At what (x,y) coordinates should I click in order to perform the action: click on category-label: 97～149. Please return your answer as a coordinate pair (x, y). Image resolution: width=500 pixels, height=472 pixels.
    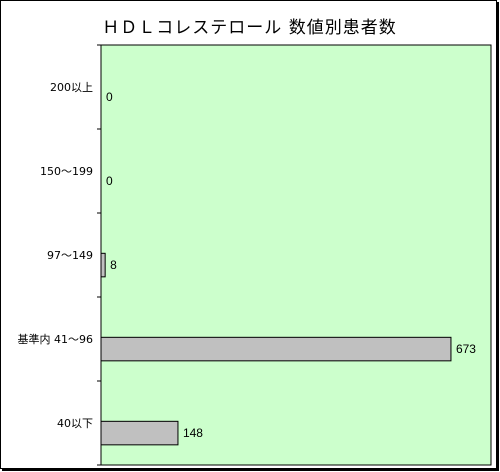
    Looking at the image, I should click on (70, 255).